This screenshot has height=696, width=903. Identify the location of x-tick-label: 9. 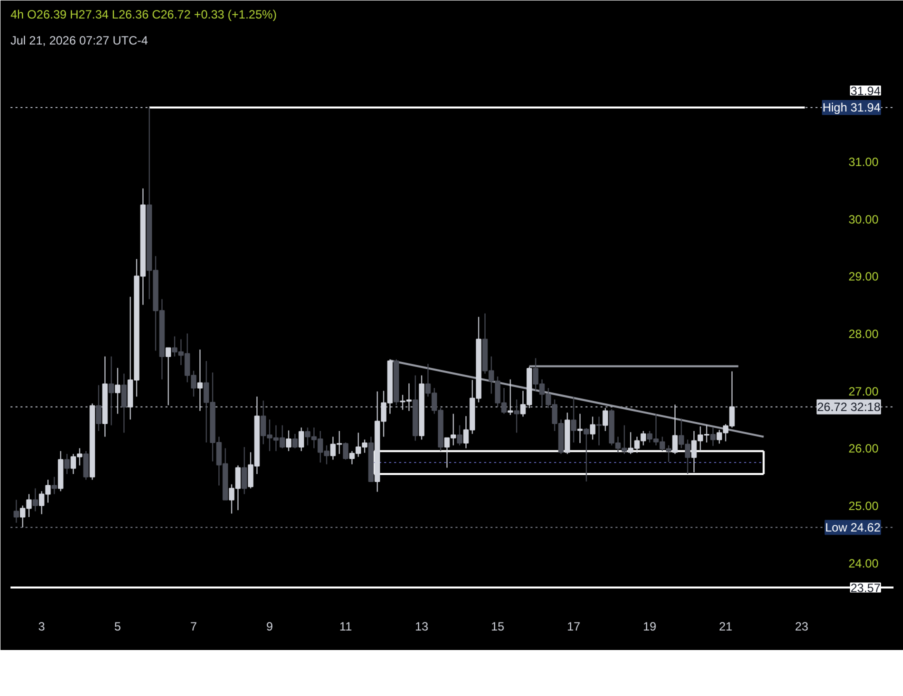
(270, 627).